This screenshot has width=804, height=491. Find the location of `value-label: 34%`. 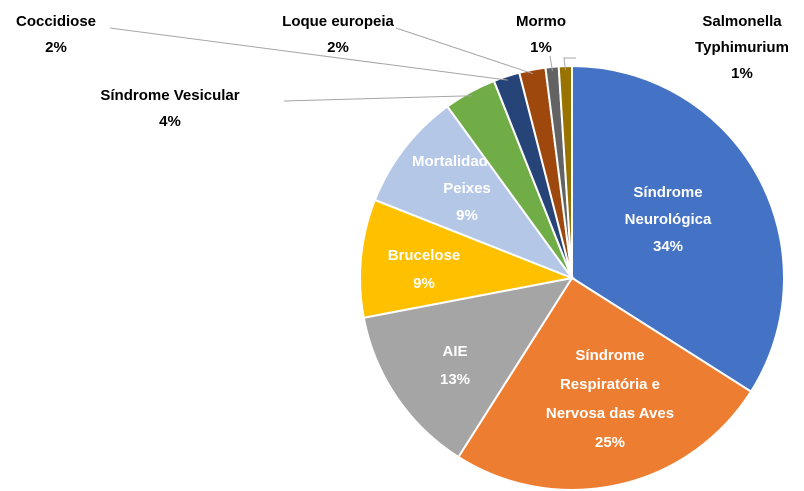

value-label: 34% is located at coordinates (668, 246).